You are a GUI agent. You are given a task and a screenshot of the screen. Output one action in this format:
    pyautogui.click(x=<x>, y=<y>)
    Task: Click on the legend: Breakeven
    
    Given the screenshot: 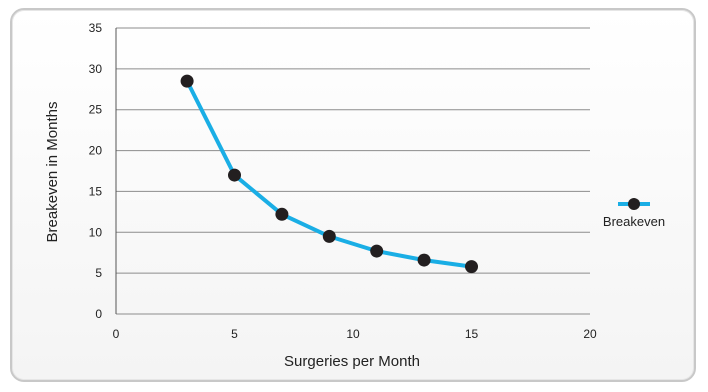 What is the action you would take?
    pyautogui.click(x=634, y=213)
    